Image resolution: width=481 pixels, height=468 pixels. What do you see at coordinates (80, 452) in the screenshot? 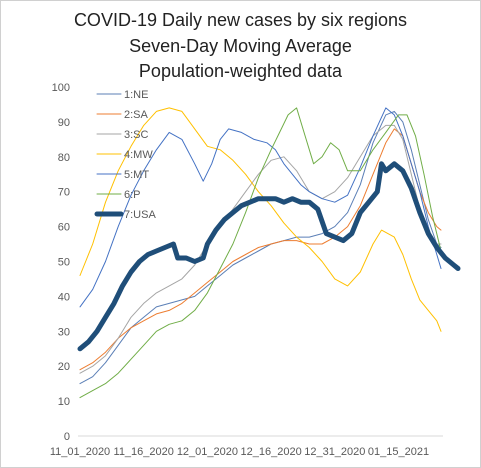
I see `x-tick-label: 11_01_2020` at bounding box center [80, 452].